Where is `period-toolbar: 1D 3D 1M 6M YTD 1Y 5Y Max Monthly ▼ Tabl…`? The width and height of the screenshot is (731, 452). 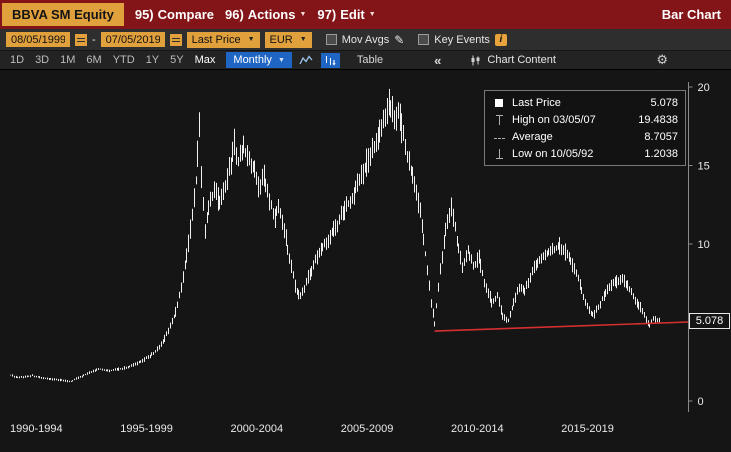
period-toolbar: 1D 3D 1M 6M YTD 1Y 5Y Max Monthly ▼ Tabl… is located at coordinates (365, 60).